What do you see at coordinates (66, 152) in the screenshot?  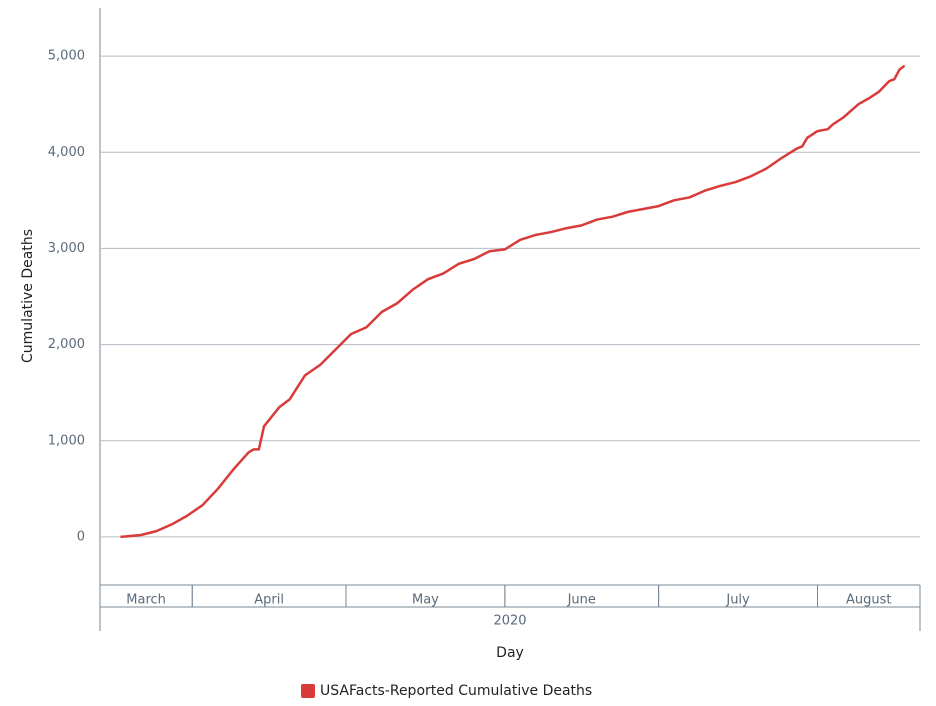 I see `y-tick-label: 4,000` at bounding box center [66, 152].